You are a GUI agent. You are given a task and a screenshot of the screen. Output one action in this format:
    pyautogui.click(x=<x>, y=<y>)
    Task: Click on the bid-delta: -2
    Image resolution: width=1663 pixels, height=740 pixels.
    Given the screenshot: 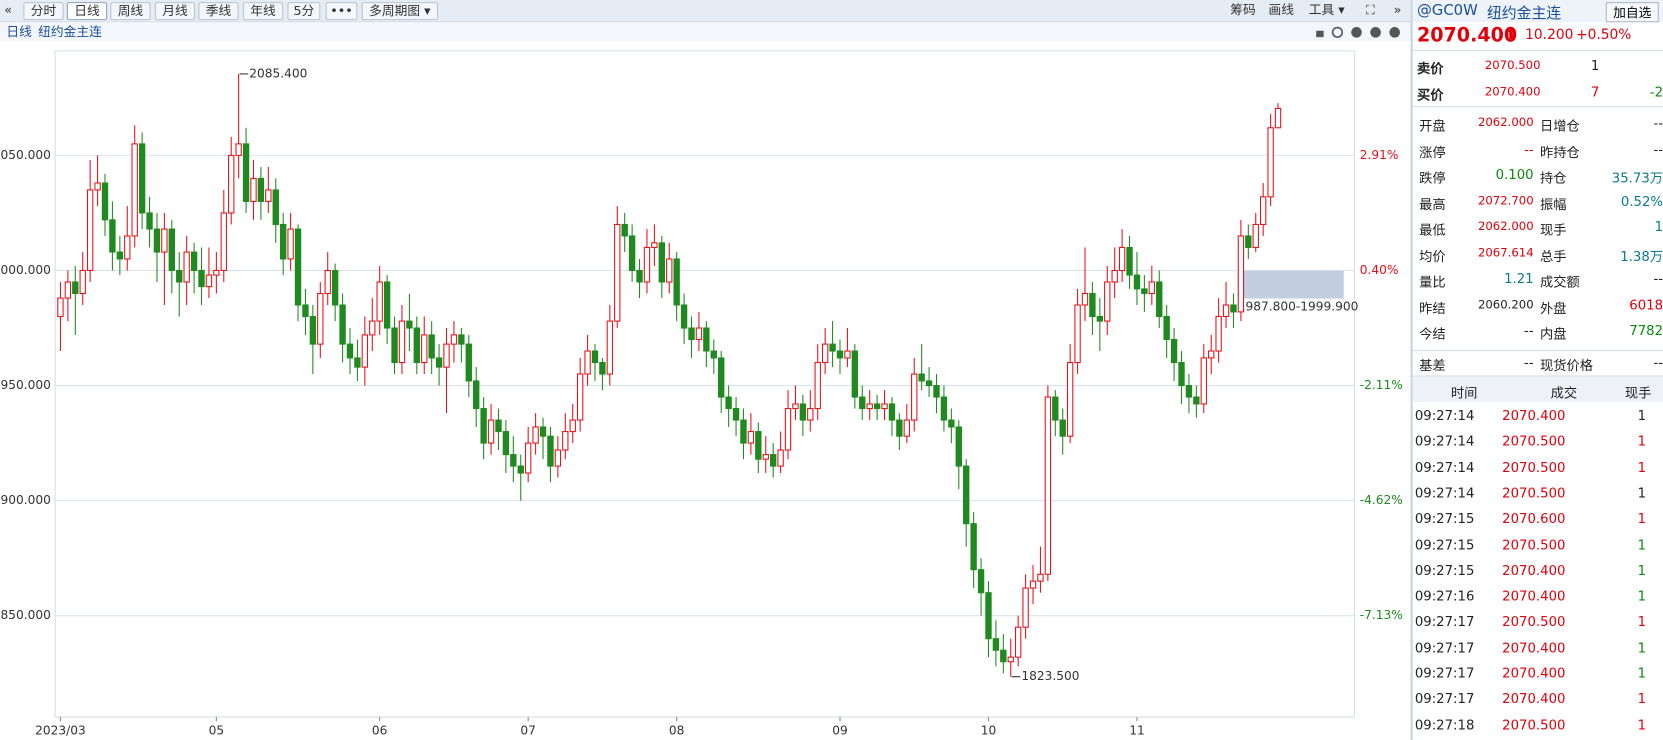 What is the action you would take?
    pyautogui.click(x=1656, y=91)
    